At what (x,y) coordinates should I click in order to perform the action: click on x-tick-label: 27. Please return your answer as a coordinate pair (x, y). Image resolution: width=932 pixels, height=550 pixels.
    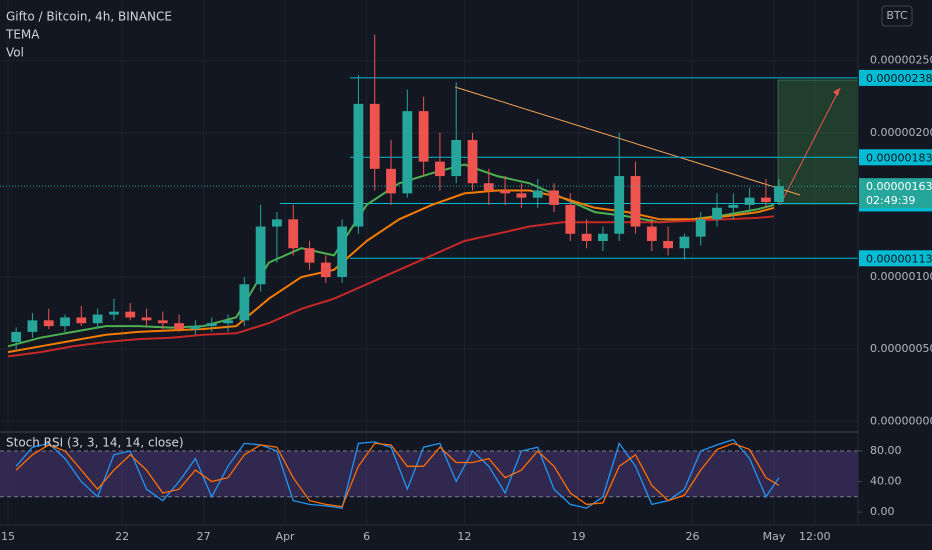
    Looking at the image, I should click on (204, 536).